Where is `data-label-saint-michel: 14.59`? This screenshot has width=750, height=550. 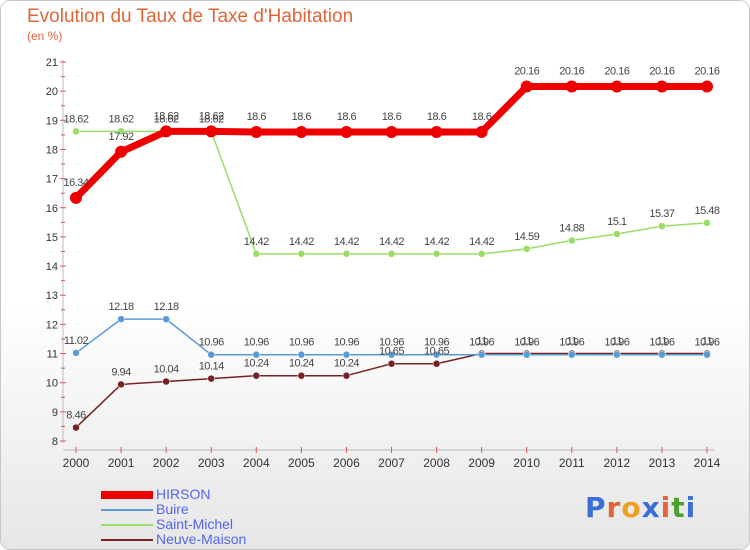
data-label-saint-michel: 14.59 is located at coordinates (526, 237).